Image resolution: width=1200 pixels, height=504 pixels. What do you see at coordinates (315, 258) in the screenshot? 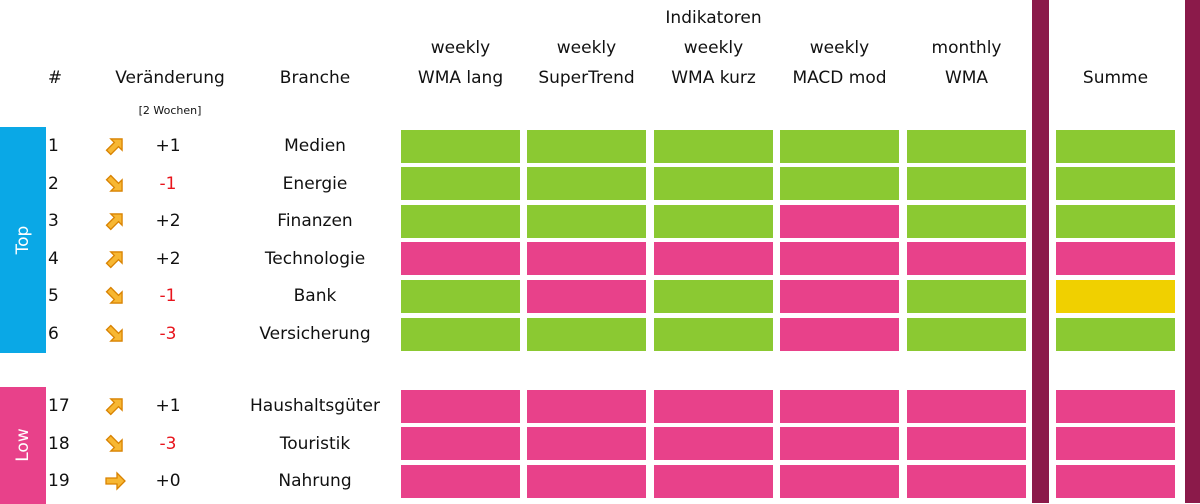
I see `sector: Technologie` at bounding box center [315, 258].